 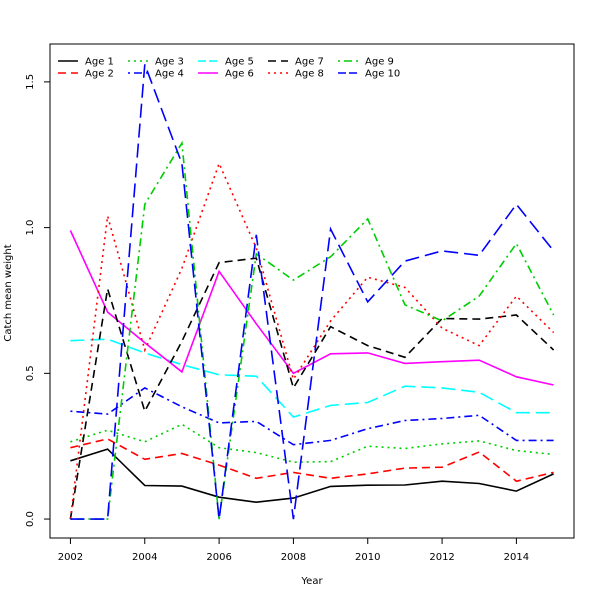 I want to click on x-tick-label: 2012, so click(x=441, y=557).